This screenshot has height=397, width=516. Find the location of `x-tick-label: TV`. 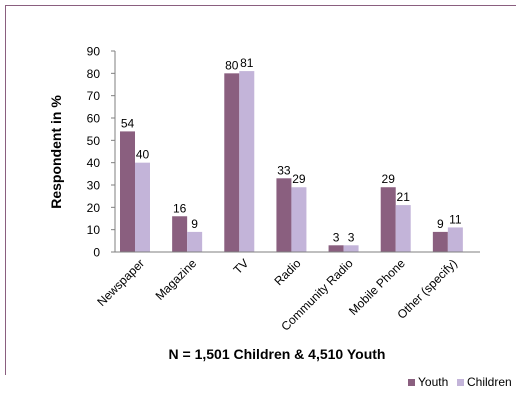

x-tick-label: TV is located at coordinates (241, 266).